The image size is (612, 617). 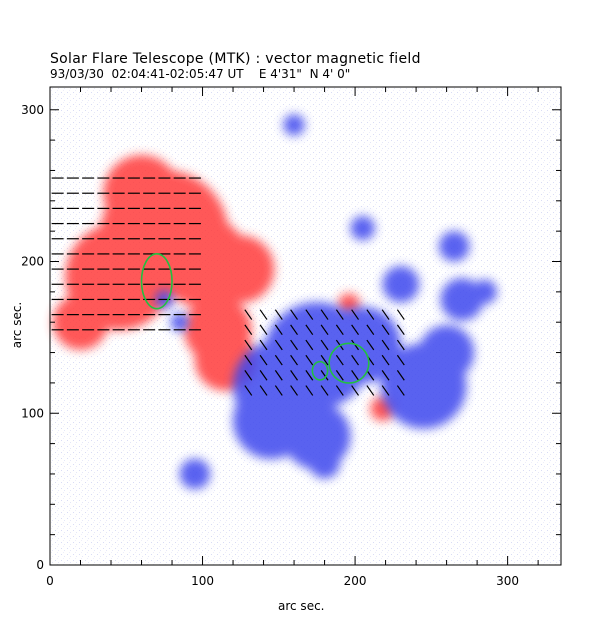 What do you see at coordinates (32, 110) in the screenshot?
I see `y-tick-label: 300` at bounding box center [32, 110].